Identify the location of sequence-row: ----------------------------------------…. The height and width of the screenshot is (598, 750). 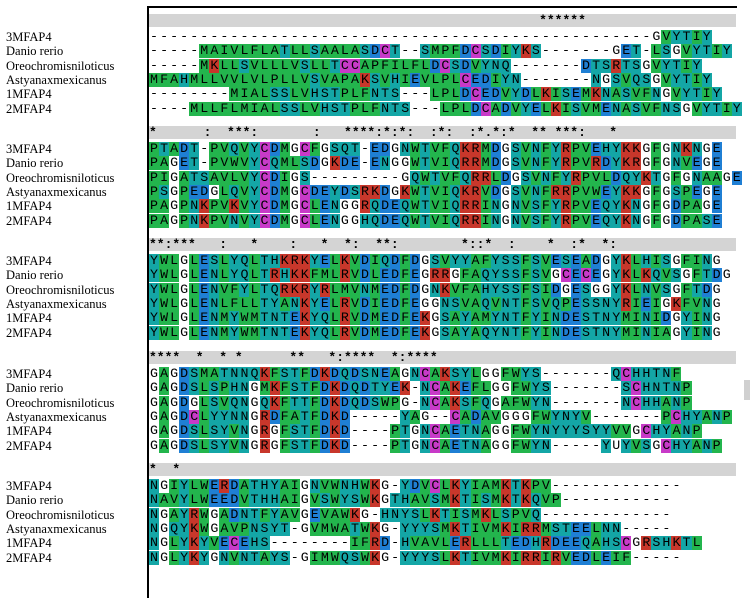
(431, 36).